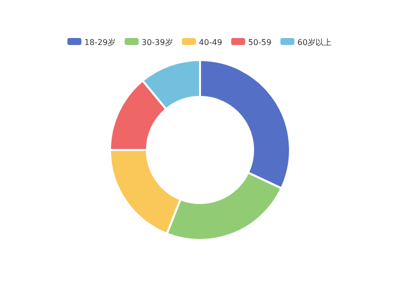 The height and width of the screenshot is (300, 400). Describe the element at coordinates (100, 42) in the screenshot. I see `legend-label: 18-29岁` at that location.